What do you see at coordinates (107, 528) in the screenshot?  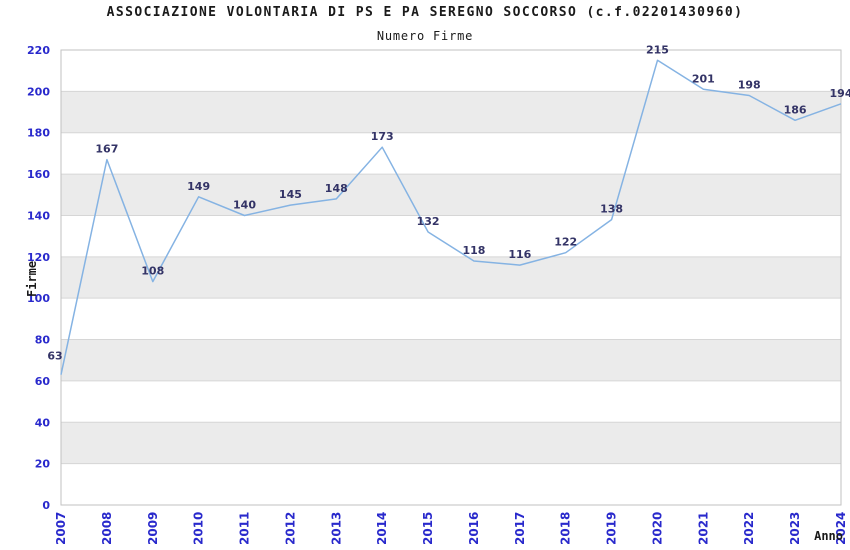 I see `x-tick-label: 2008` at bounding box center [107, 528].